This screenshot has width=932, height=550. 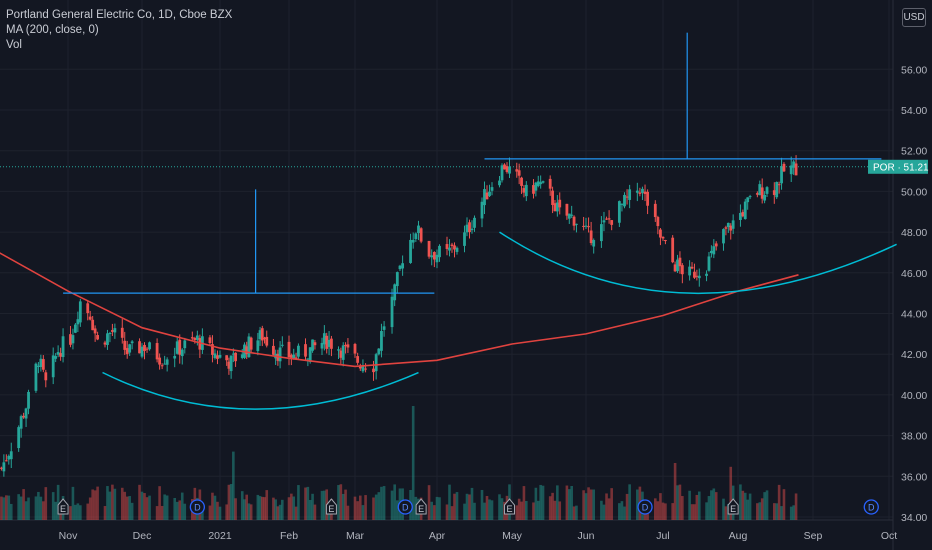 What do you see at coordinates (914, 17) in the screenshot?
I see `currency-button: USD` at bounding box center [914, 17].